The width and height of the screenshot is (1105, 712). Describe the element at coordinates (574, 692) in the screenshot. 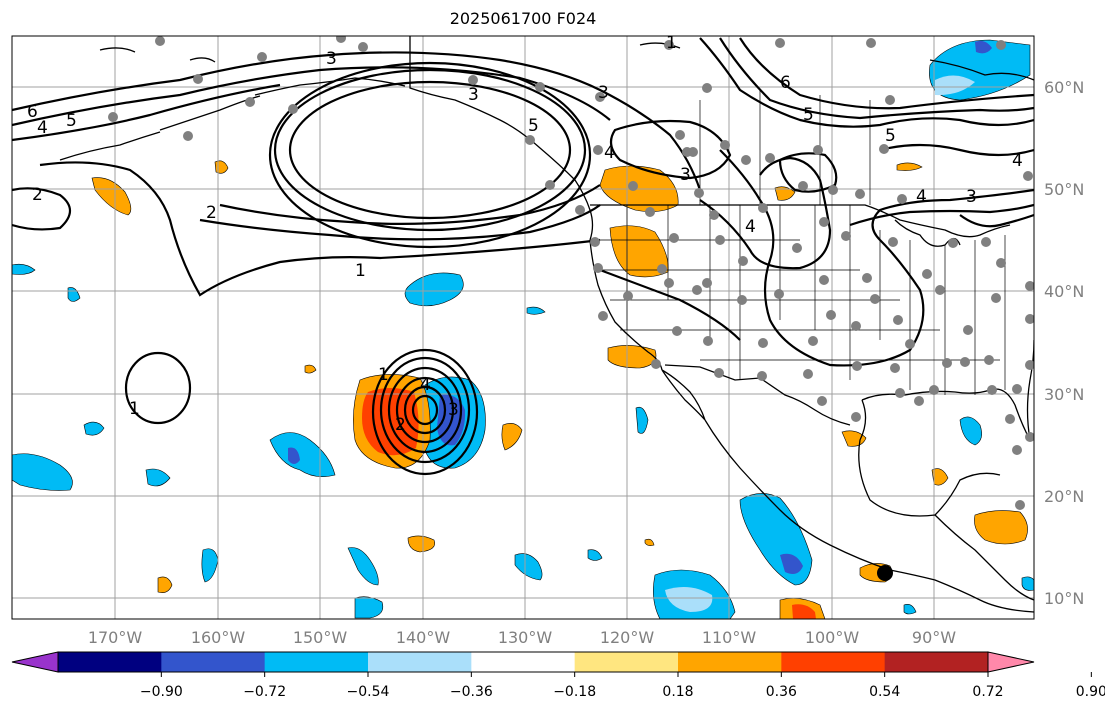

I see `colorbar-label: −0.18` at that location.